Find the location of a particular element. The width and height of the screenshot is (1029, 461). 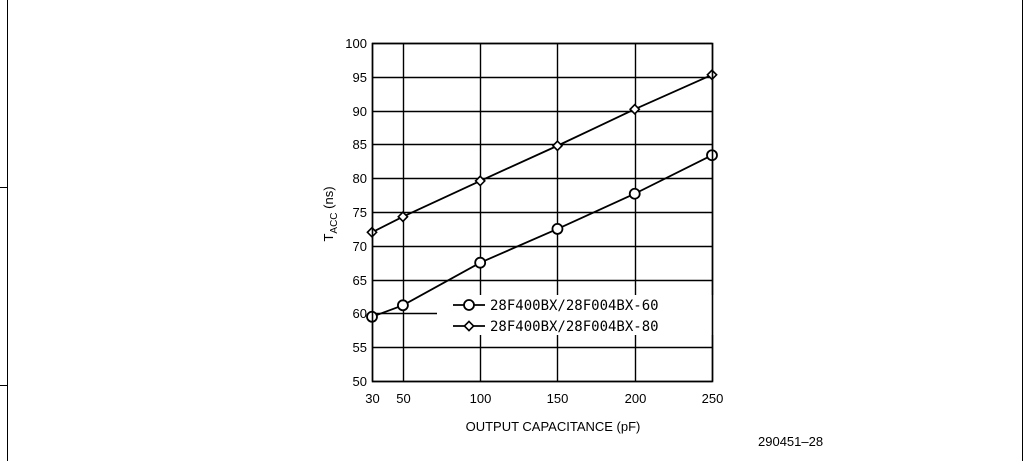

legend: 28F400BX/28F004BX-60 28F400BX/28F004BX-80 is located at coordinates (576, 315).